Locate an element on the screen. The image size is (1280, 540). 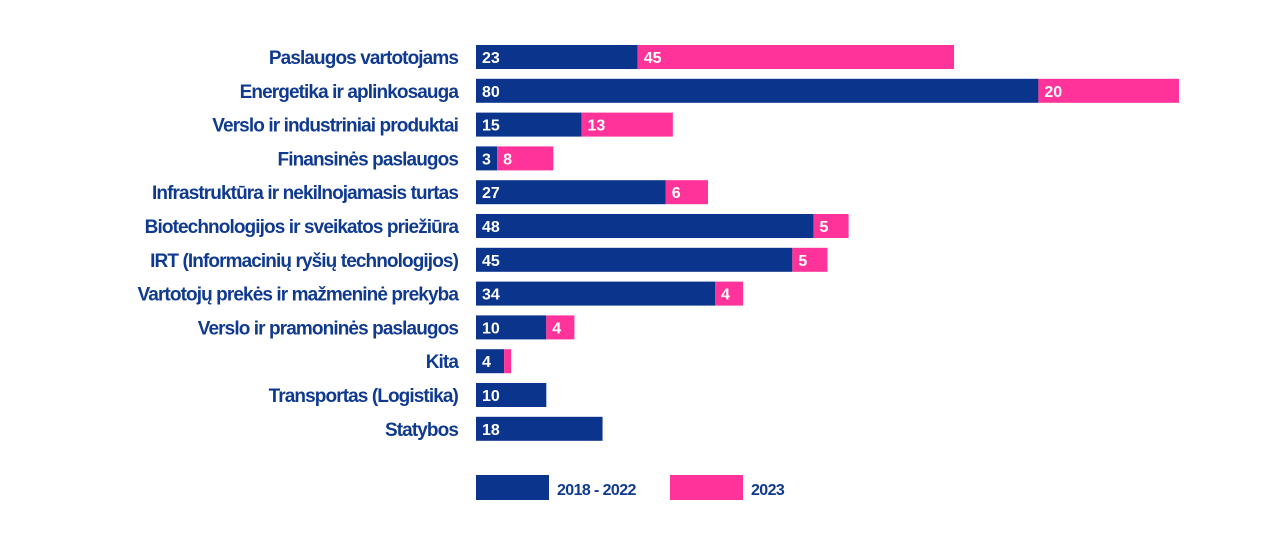
value-label-2023: 13 is located at coordinates (596, 126).